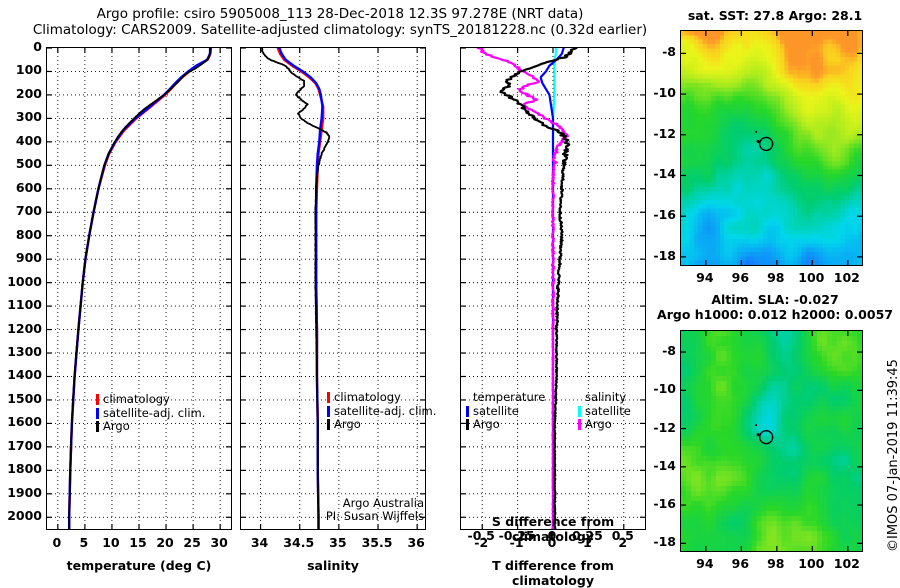 This screenshot has height=588, width=900. I want to click on sst-lat-tick-neg12: -12, so click(664, 133).